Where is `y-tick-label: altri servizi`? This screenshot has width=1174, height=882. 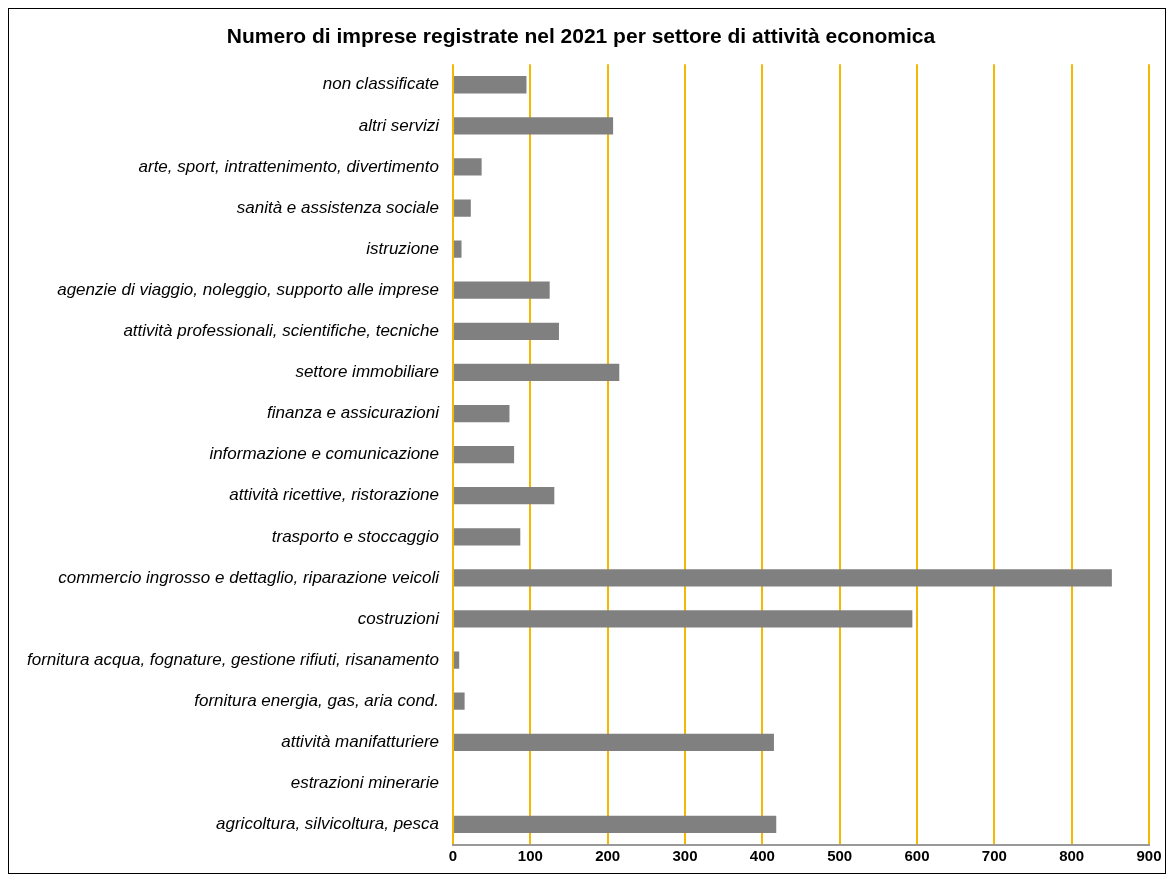 y-tick-label: altri servizi is located at coordinates (399, 125).